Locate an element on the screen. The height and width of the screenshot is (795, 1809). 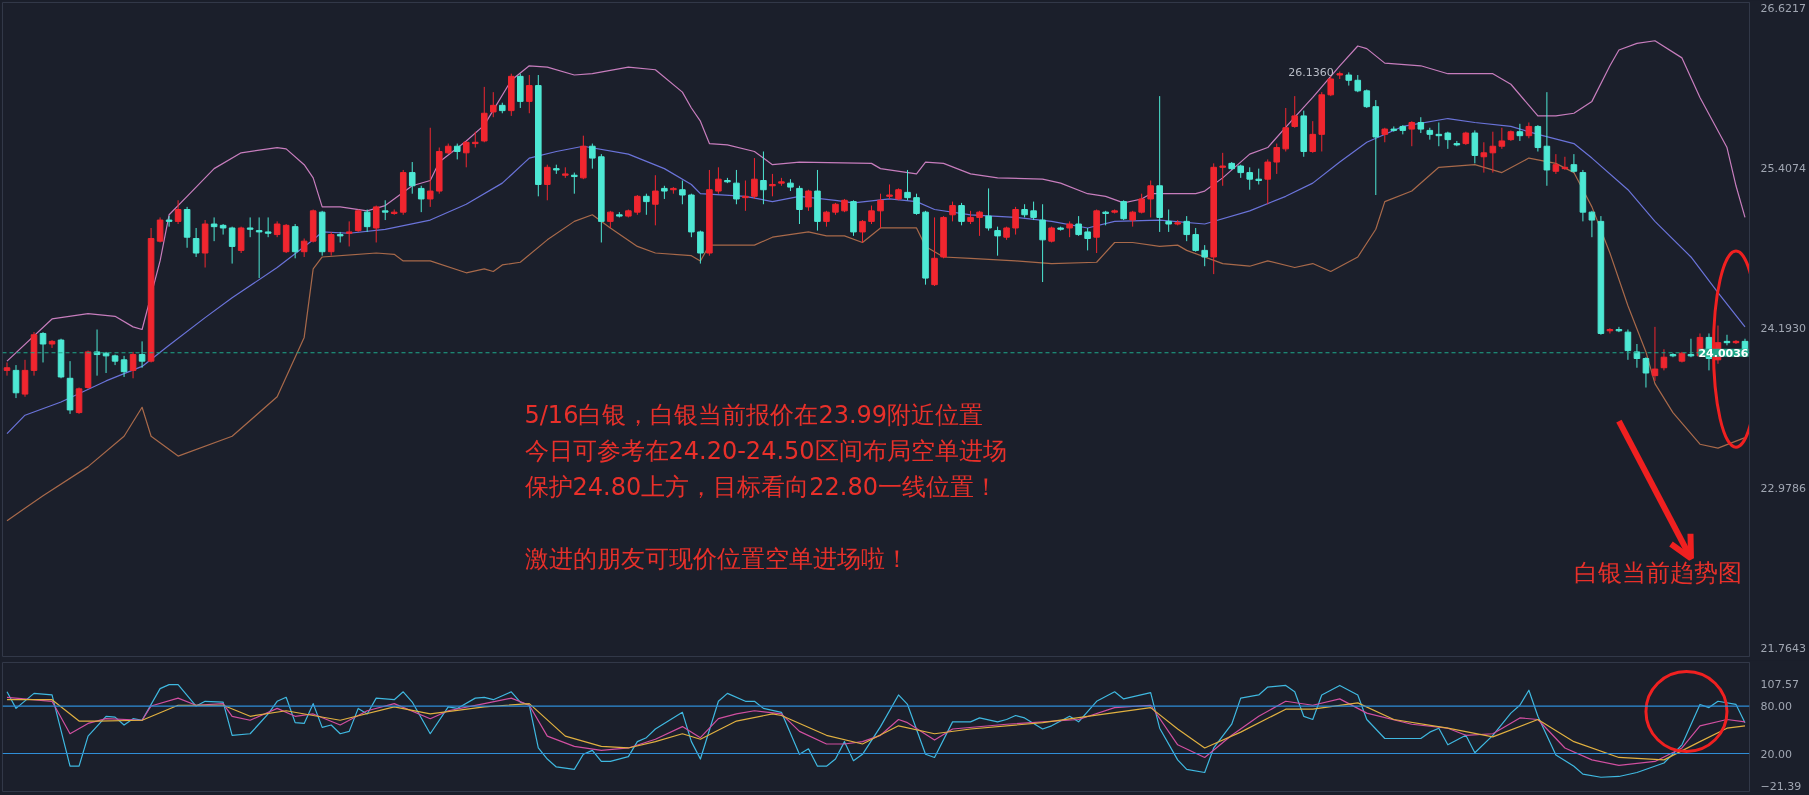
annotation: 激进的朋友可现价位置空单进场啦！ is located at coordinates (716, 558).